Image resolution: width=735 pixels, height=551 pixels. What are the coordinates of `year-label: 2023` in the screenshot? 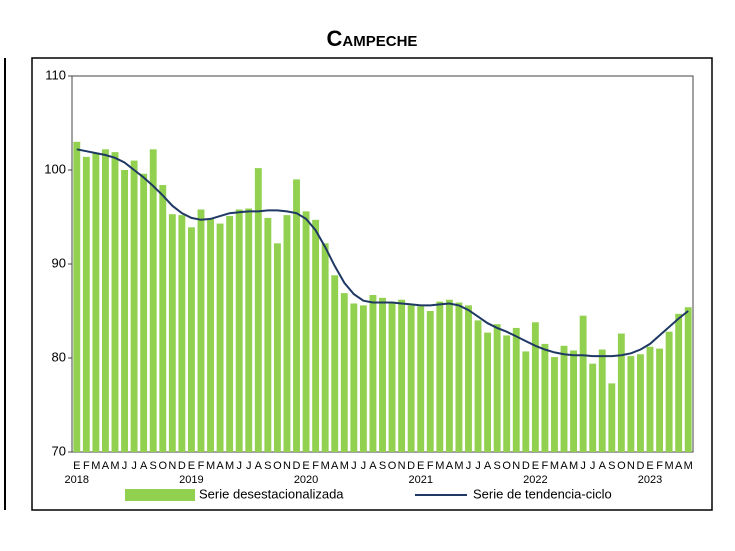 It's located at (650, 480).